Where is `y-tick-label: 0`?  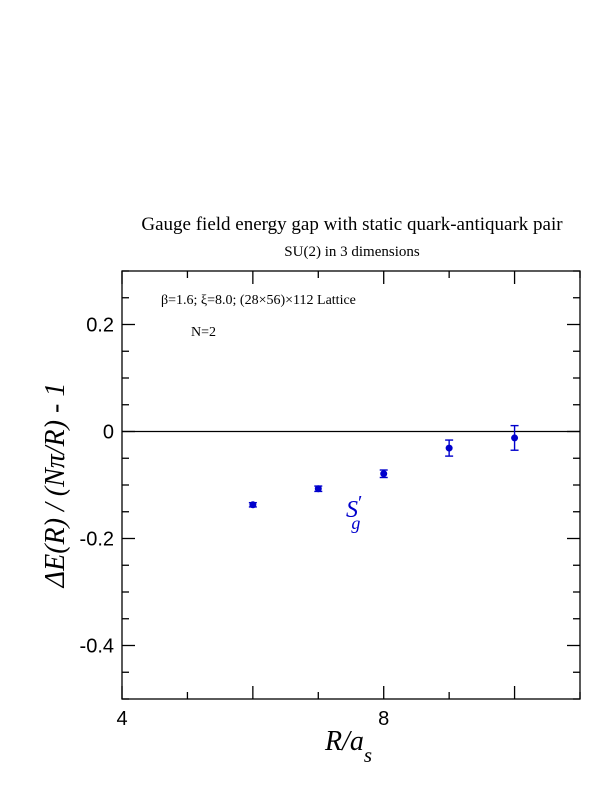
y-tick-label: 0 is located at coordinates (108, 433).